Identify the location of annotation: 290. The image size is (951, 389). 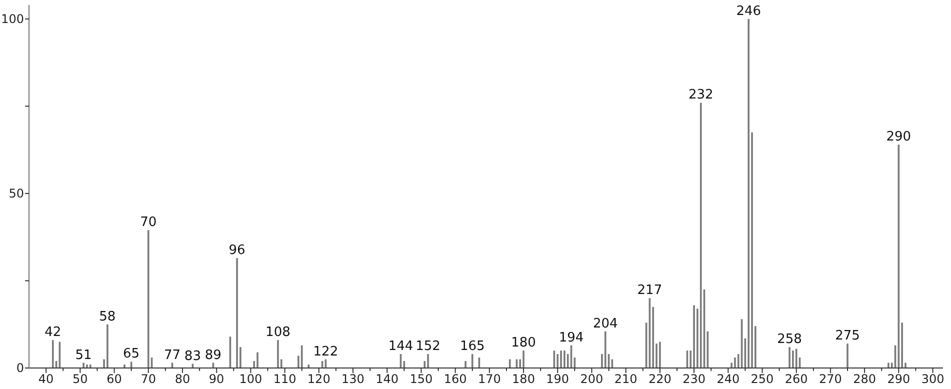
(899, 137).